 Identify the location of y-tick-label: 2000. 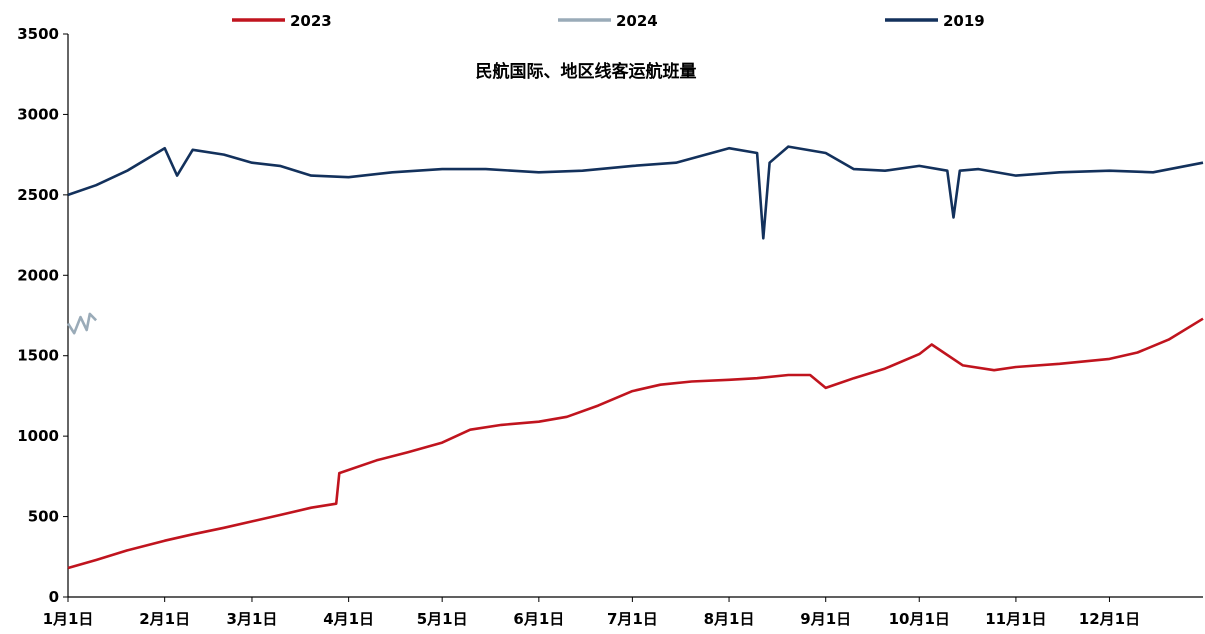
(38, 275).